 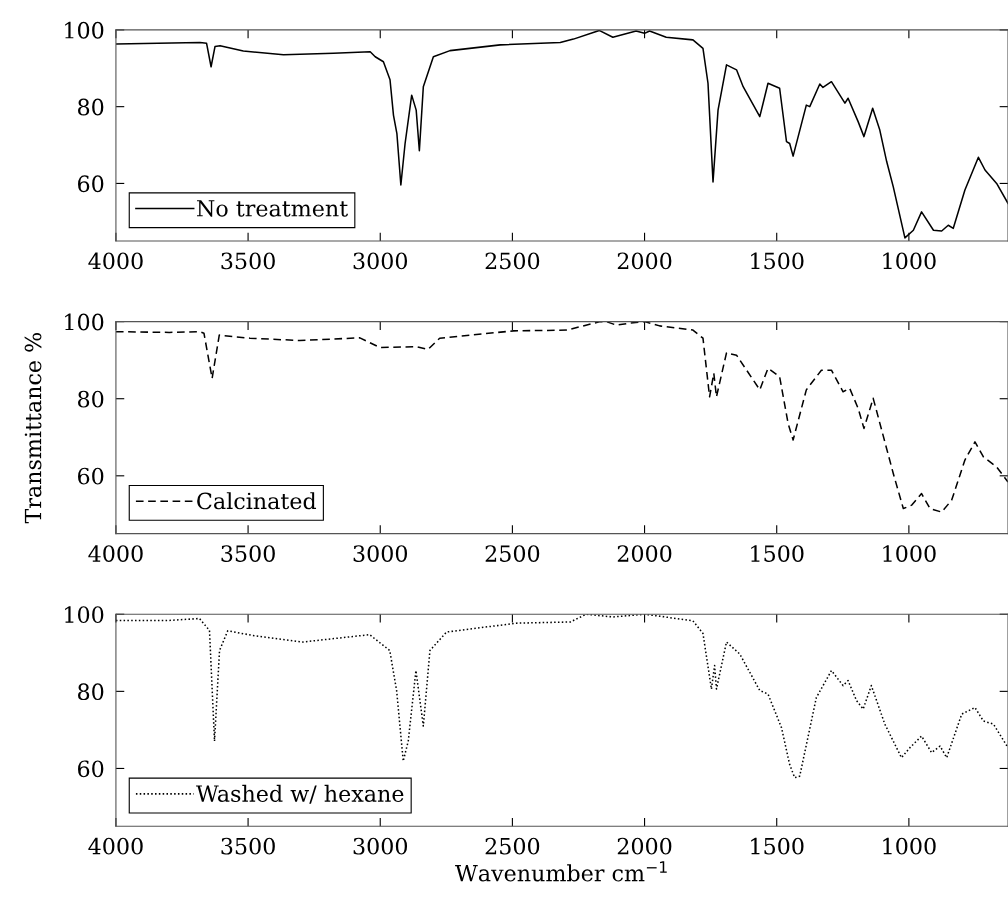 I want to click on legend-label: Calcinated, so click(x=257, y=501).